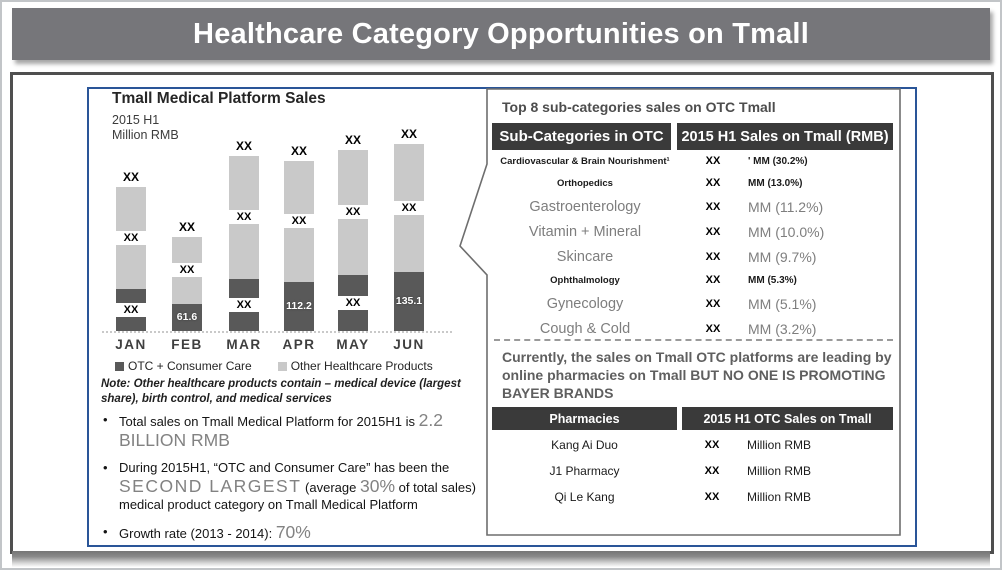 The image size is (1002, 570). What do you see at coordinates (330, 487) in the screenshot?
I see `bullet-run: (average` at bounding box center [330, 487].